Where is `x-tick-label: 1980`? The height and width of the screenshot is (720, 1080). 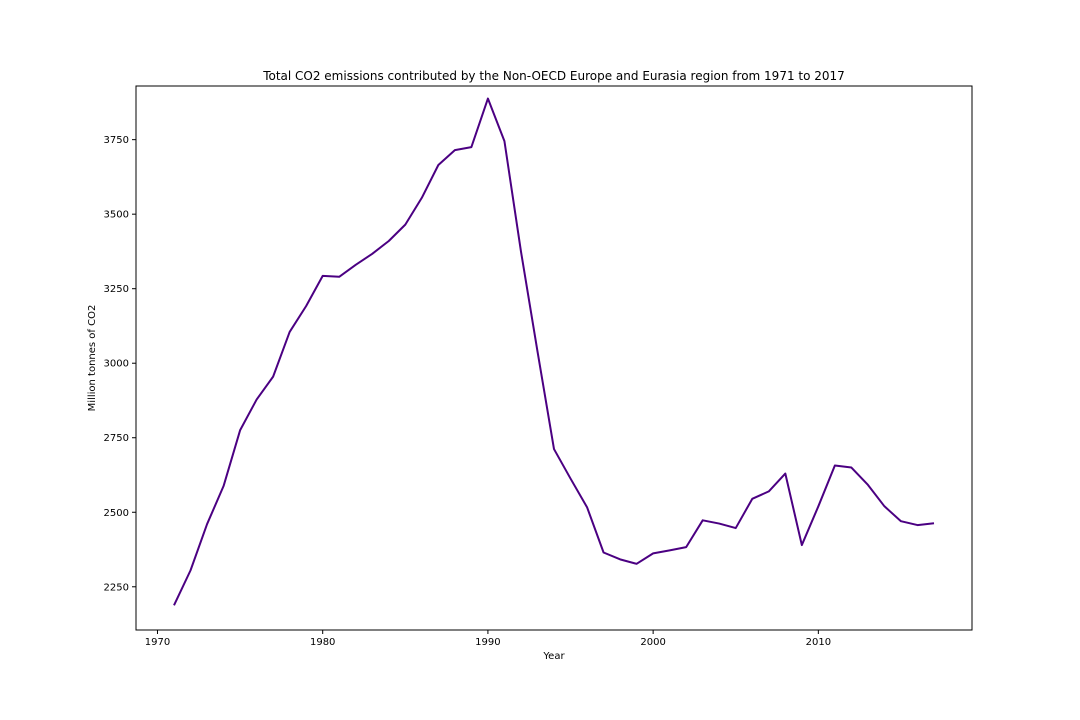 x-tick-label: 1980 is located at coordinates (322, 642).